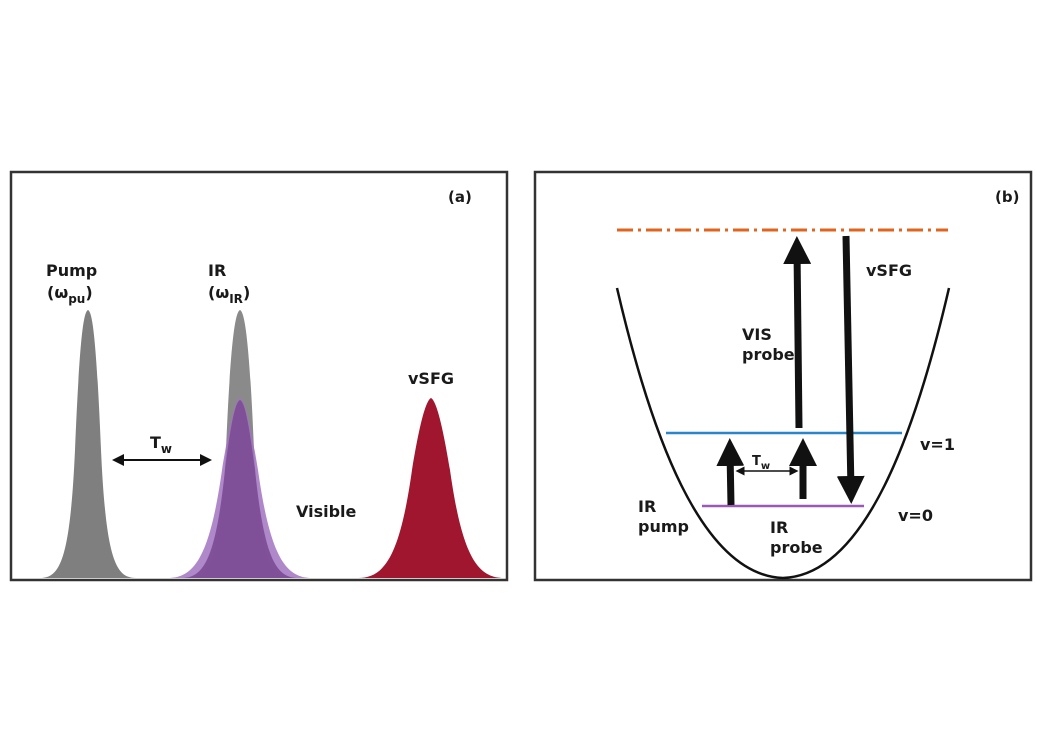 The width and height of the screenshot is (1040, 754). What do you see at coordinates (229, 294) in the screenshot?
I see `ir-omega-label: (ωIR)` at bounding box center [229, 294].